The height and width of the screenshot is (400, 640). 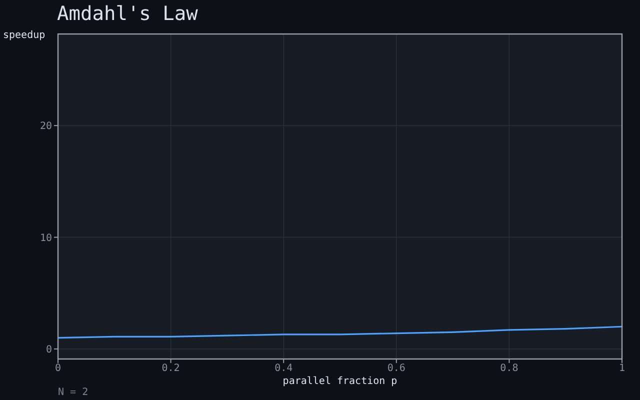 What do you see at coordinates (171, 368) in the screenshot?
I see `x-tick-label: 0.2` at bounding box center [171, 368].